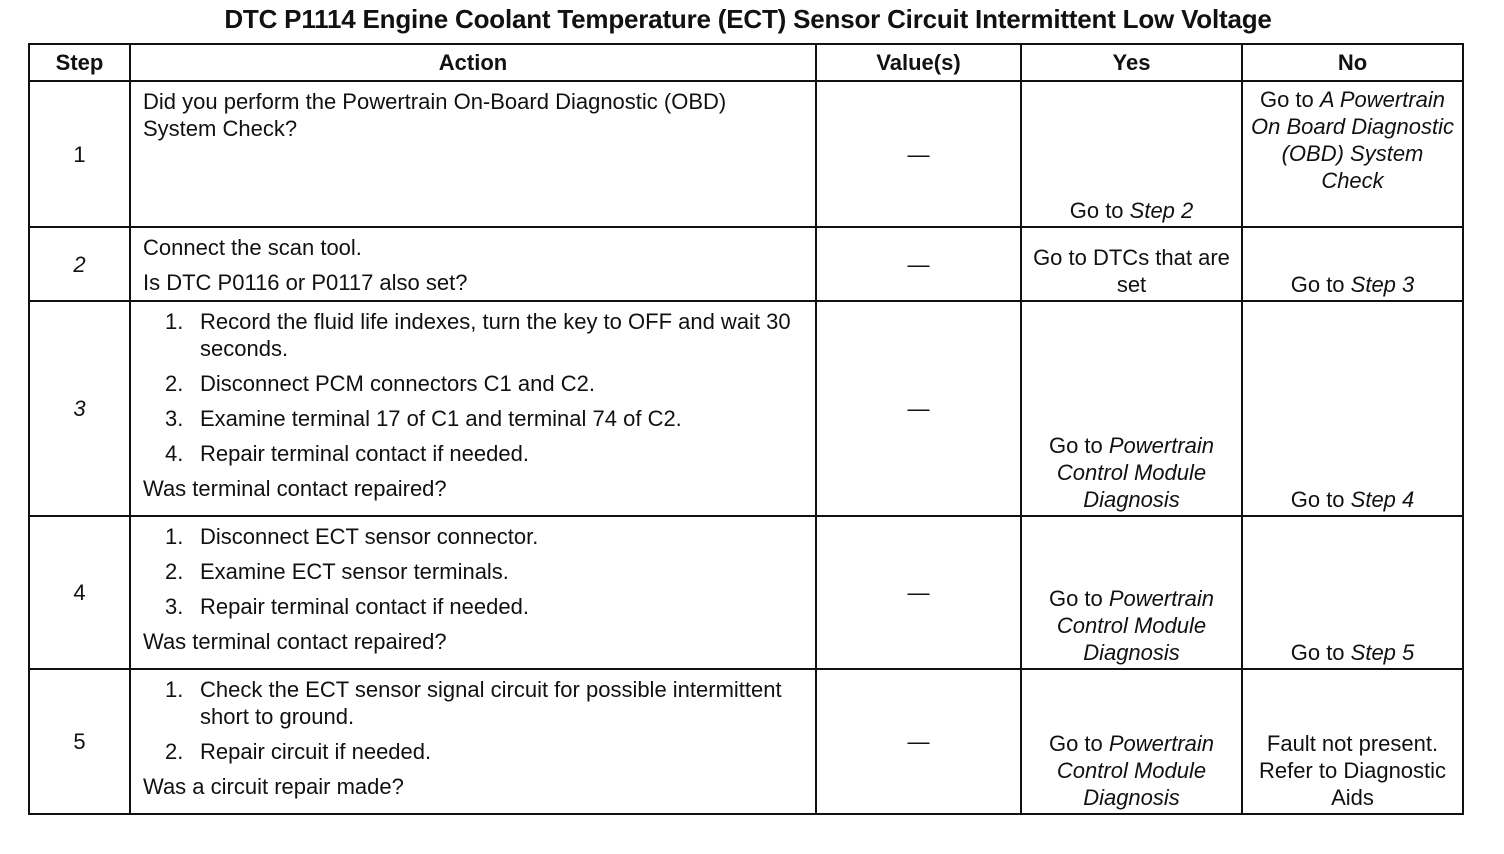 The image size is (1504, 854). Describe the element at coordinates (79, 62) in the screenshot. I see `header-step: Step` at that location.